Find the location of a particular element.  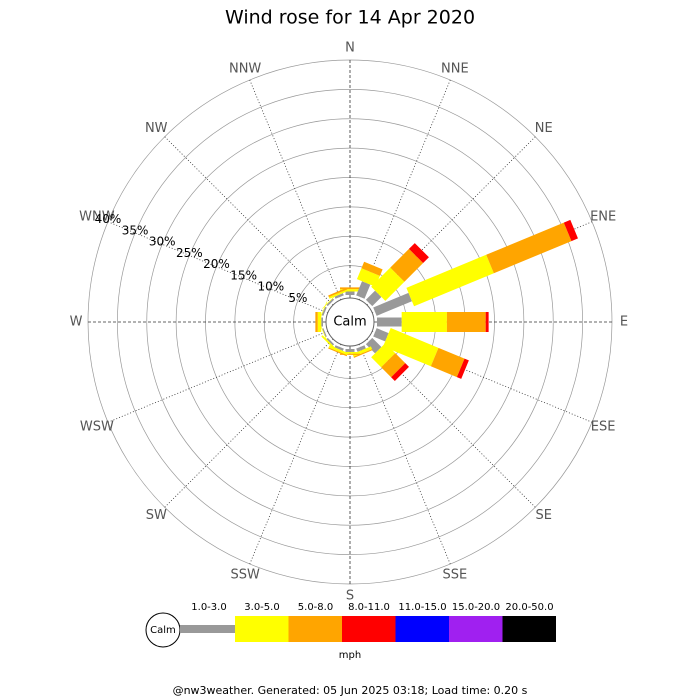

direction-label: NW is located at coordinates (156, 128).